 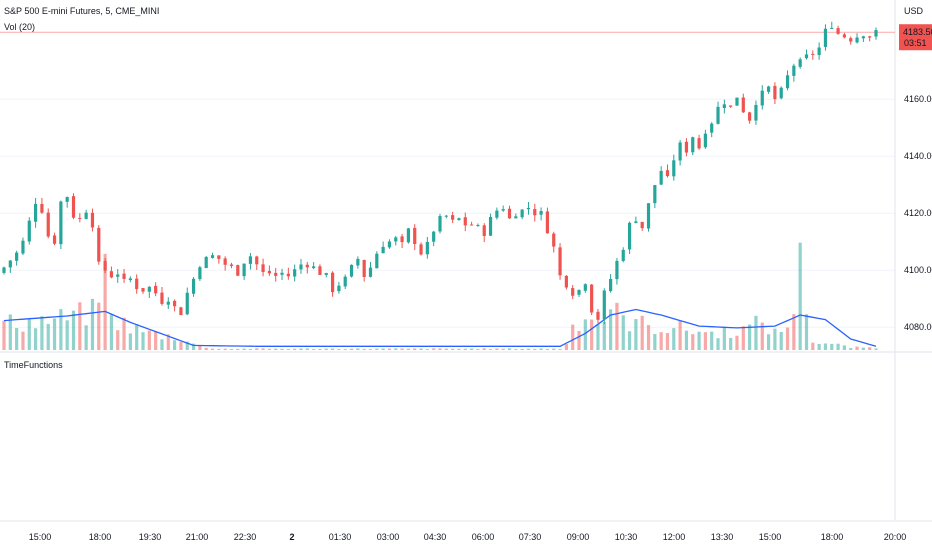 What do you see at coordinates (20, 27) in the screenshot?
I see `volume-legend: Vol (20)` at bounding box center [20, 27].